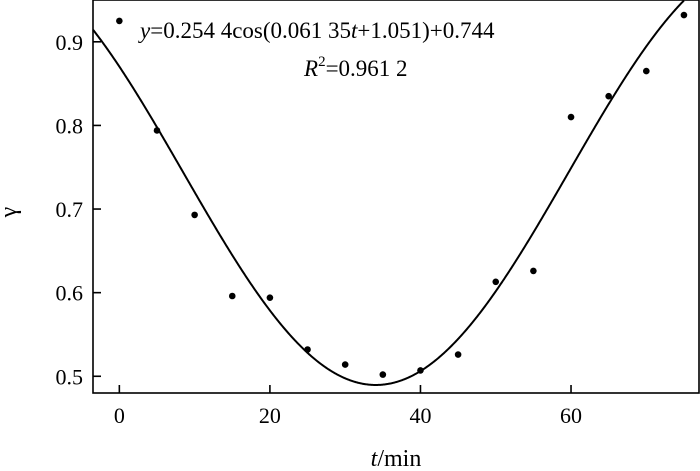  I want to click on y-tick-label: 0.5, so click(70, 376).